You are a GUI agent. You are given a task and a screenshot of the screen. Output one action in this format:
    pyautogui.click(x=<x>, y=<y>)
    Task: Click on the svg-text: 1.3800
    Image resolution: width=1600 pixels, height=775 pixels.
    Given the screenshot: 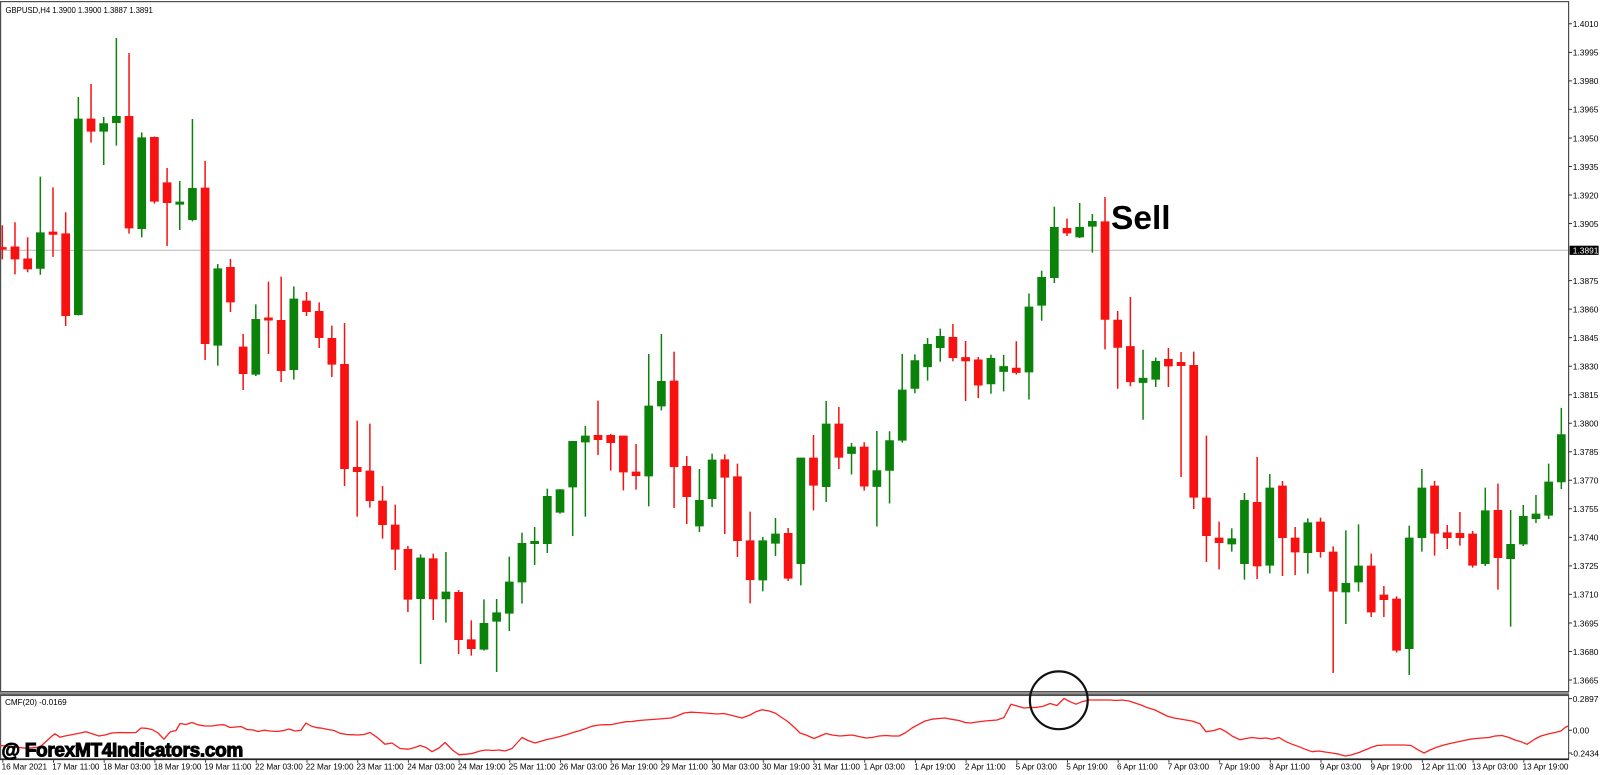 What is the action you would take?
    pyautogui.click(x=1586, y=424)
    